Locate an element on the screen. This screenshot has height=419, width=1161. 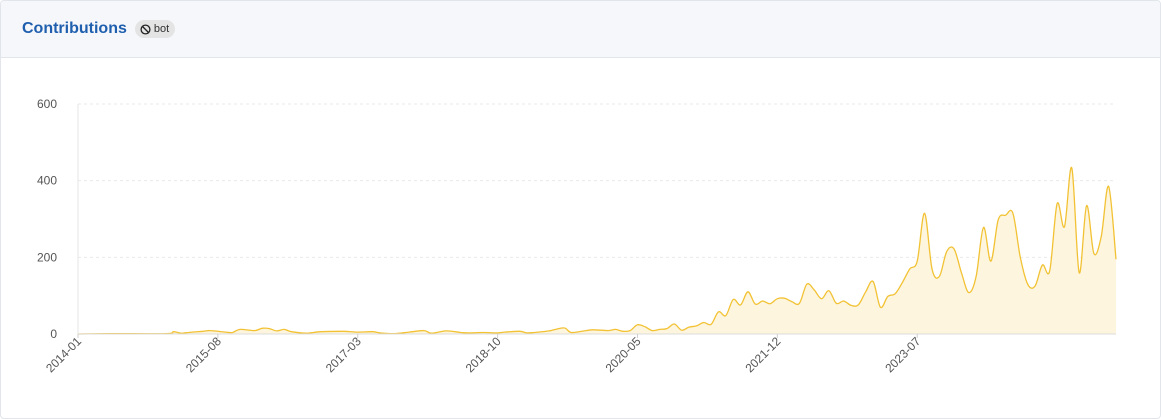
x-tick-label-2023-07: 2023-07 is located at coordinates (902, 354).